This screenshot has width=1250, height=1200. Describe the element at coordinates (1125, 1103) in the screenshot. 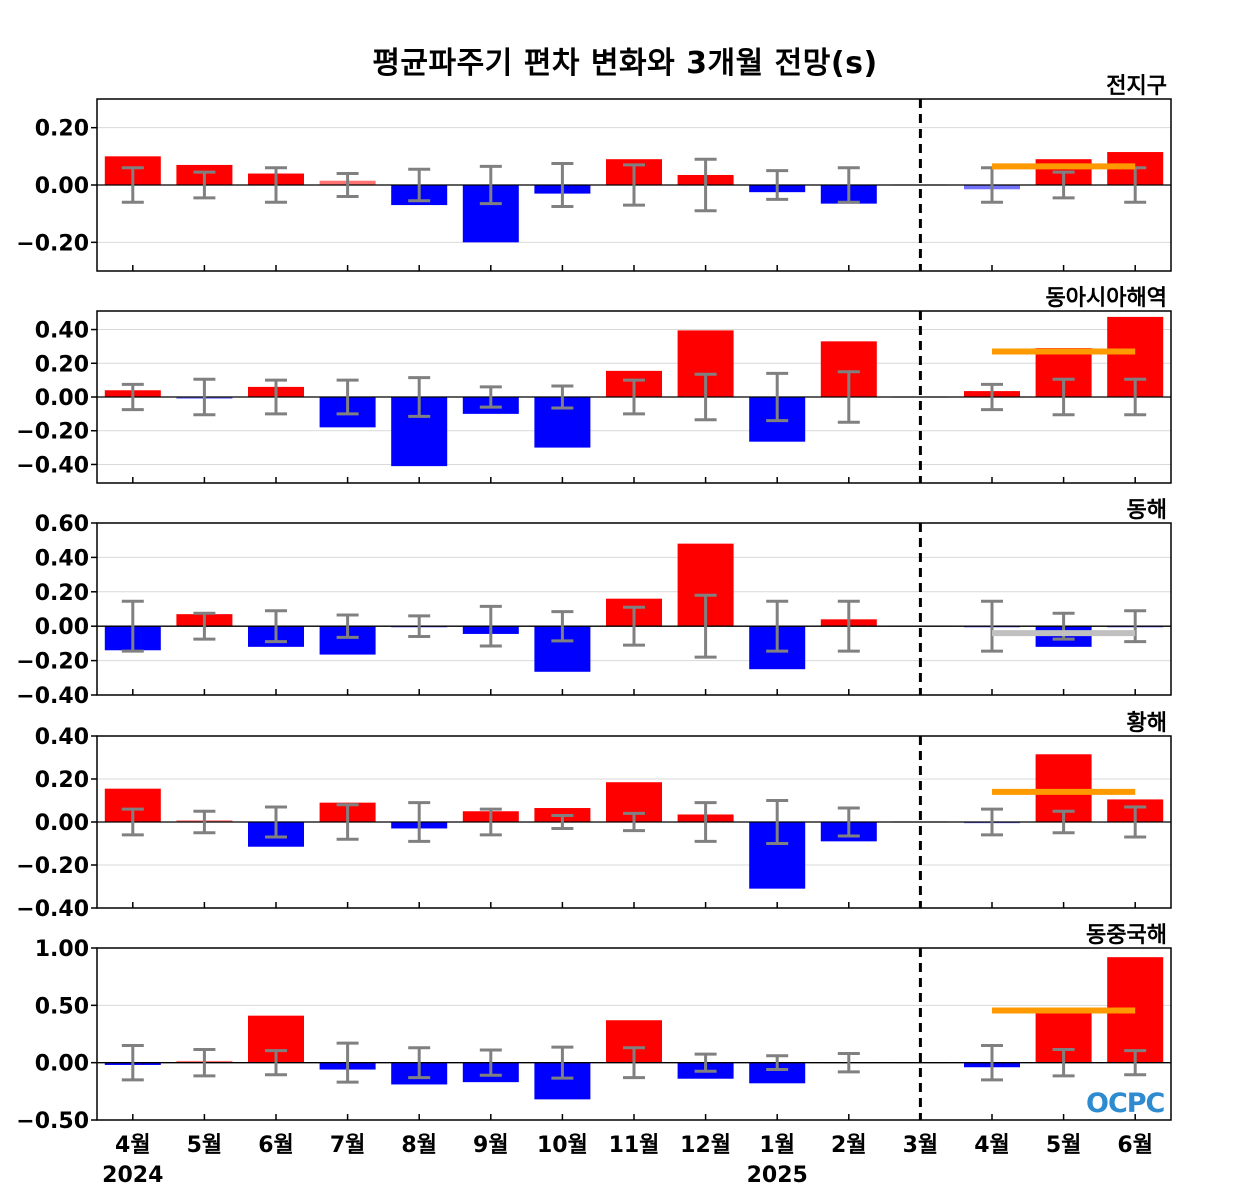

I see `ocpc-logo: OCPC` at that location.